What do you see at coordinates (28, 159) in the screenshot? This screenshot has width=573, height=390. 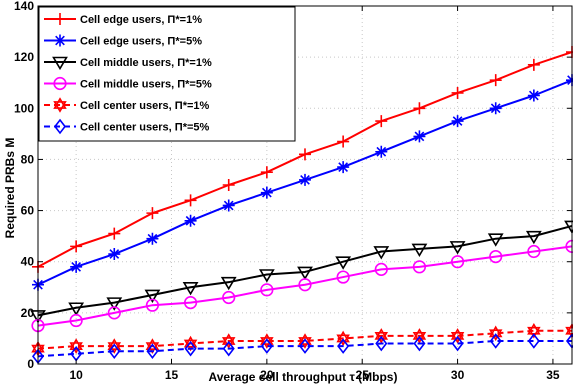 I see `y-tick-label: 80` at bounding box center [28, 159].